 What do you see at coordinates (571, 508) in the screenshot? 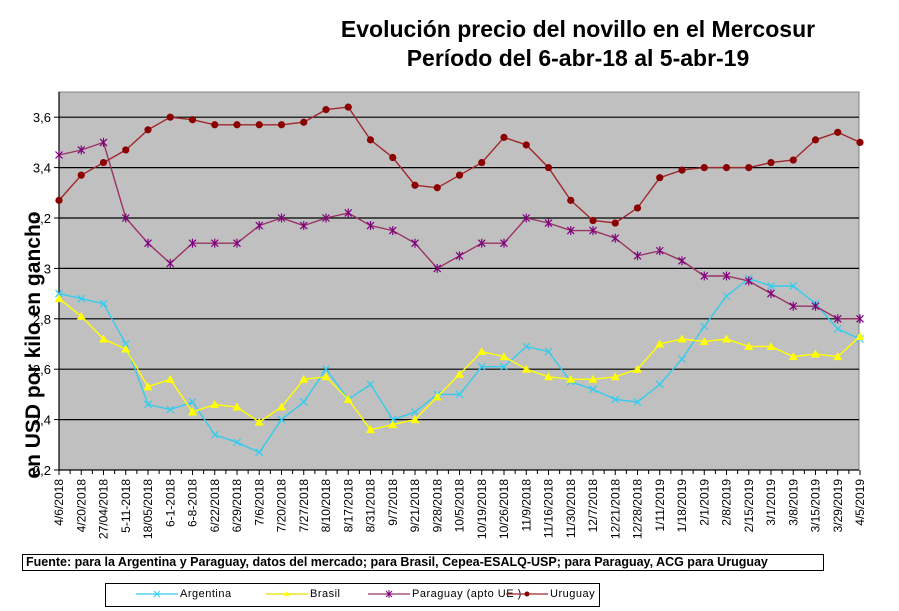
I see `x-tick-label: 11/30/2018` at bounding box center [571, 508].